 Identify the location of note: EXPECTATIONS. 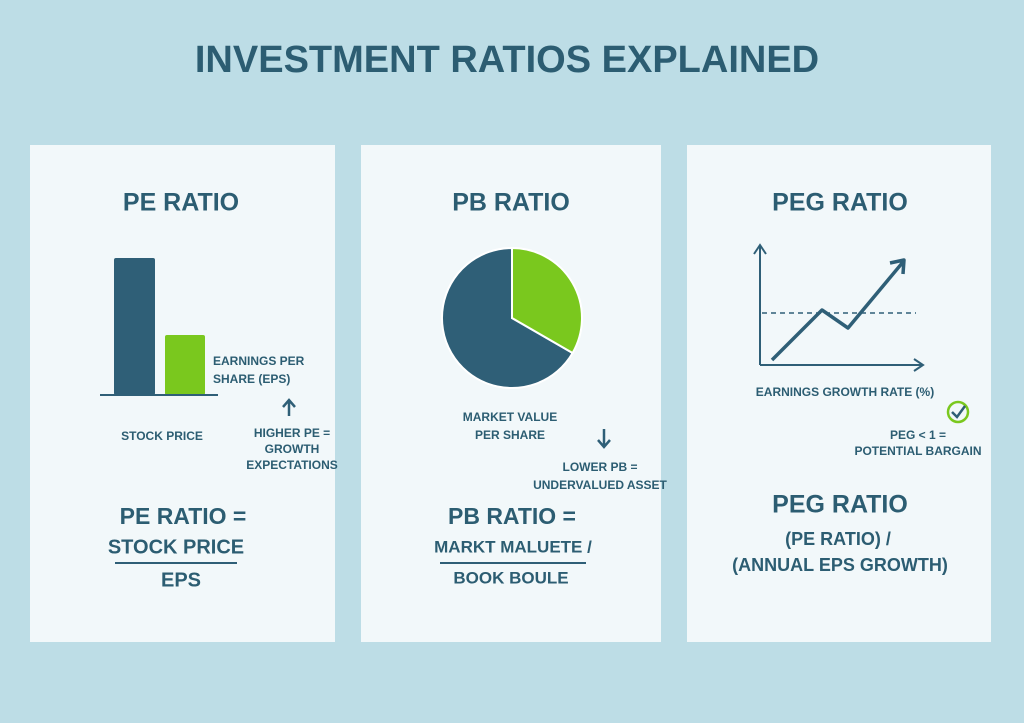
(292, 465).